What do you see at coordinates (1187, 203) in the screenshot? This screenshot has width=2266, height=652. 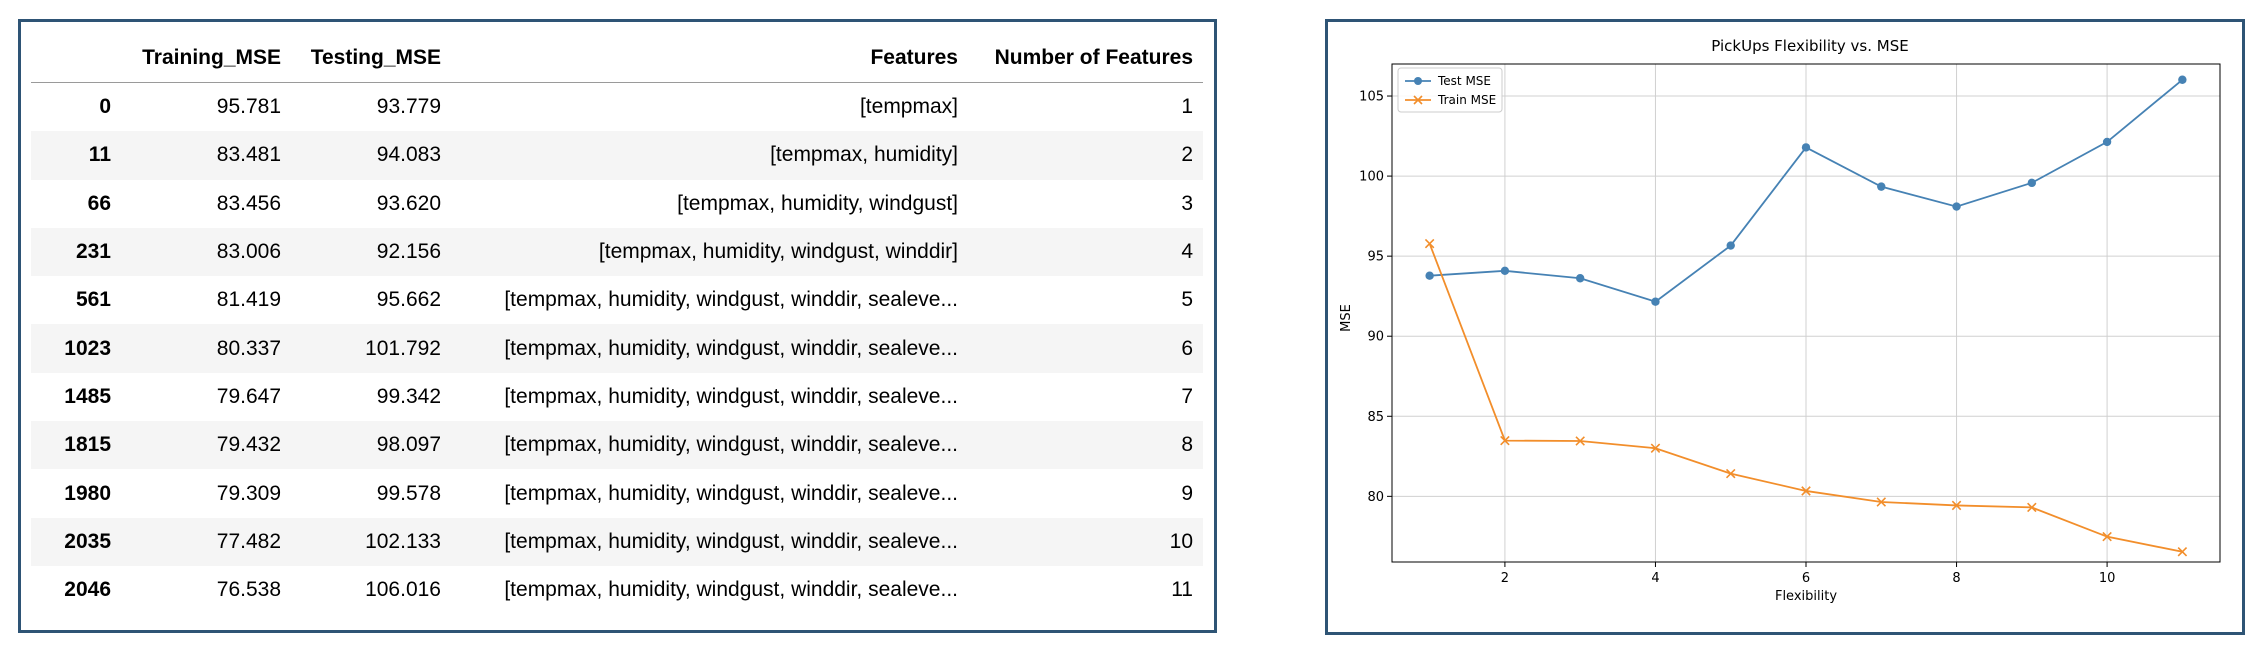 I see `number-of-features-cell: 3` at bounding box center [1187, 203].